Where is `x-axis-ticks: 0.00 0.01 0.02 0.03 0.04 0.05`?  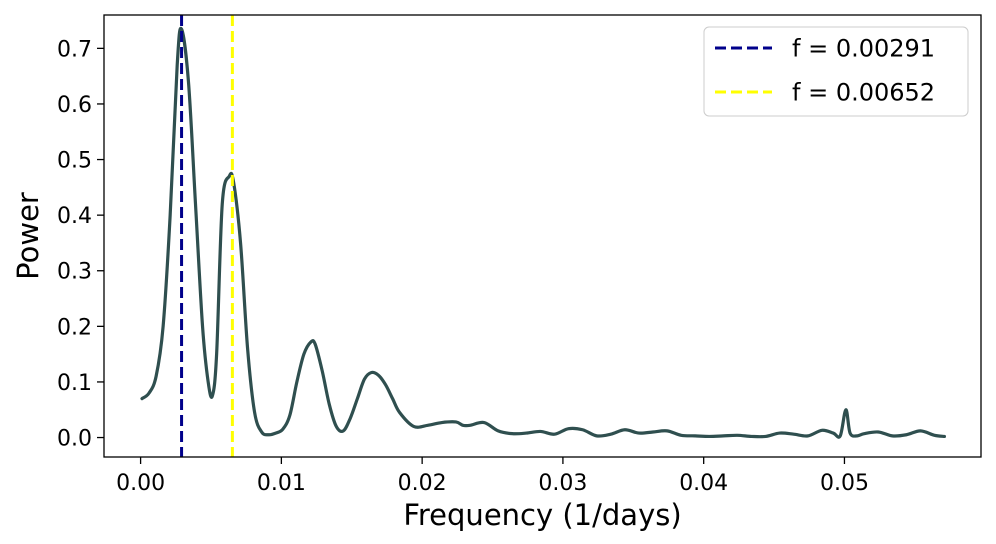
x-axis-ticks: 0.00 0.01 0.02 0.03 0.04 0.05 is located at coordinates (492, 476).